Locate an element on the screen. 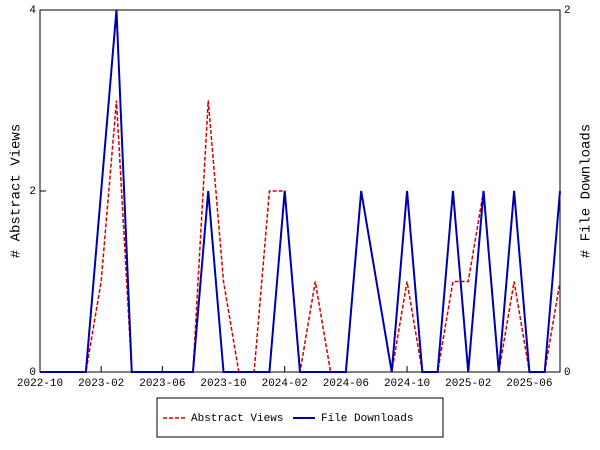 The image size is (600, 450). y-axis-label: # Abstract Views is located at coordinates (17, 191).